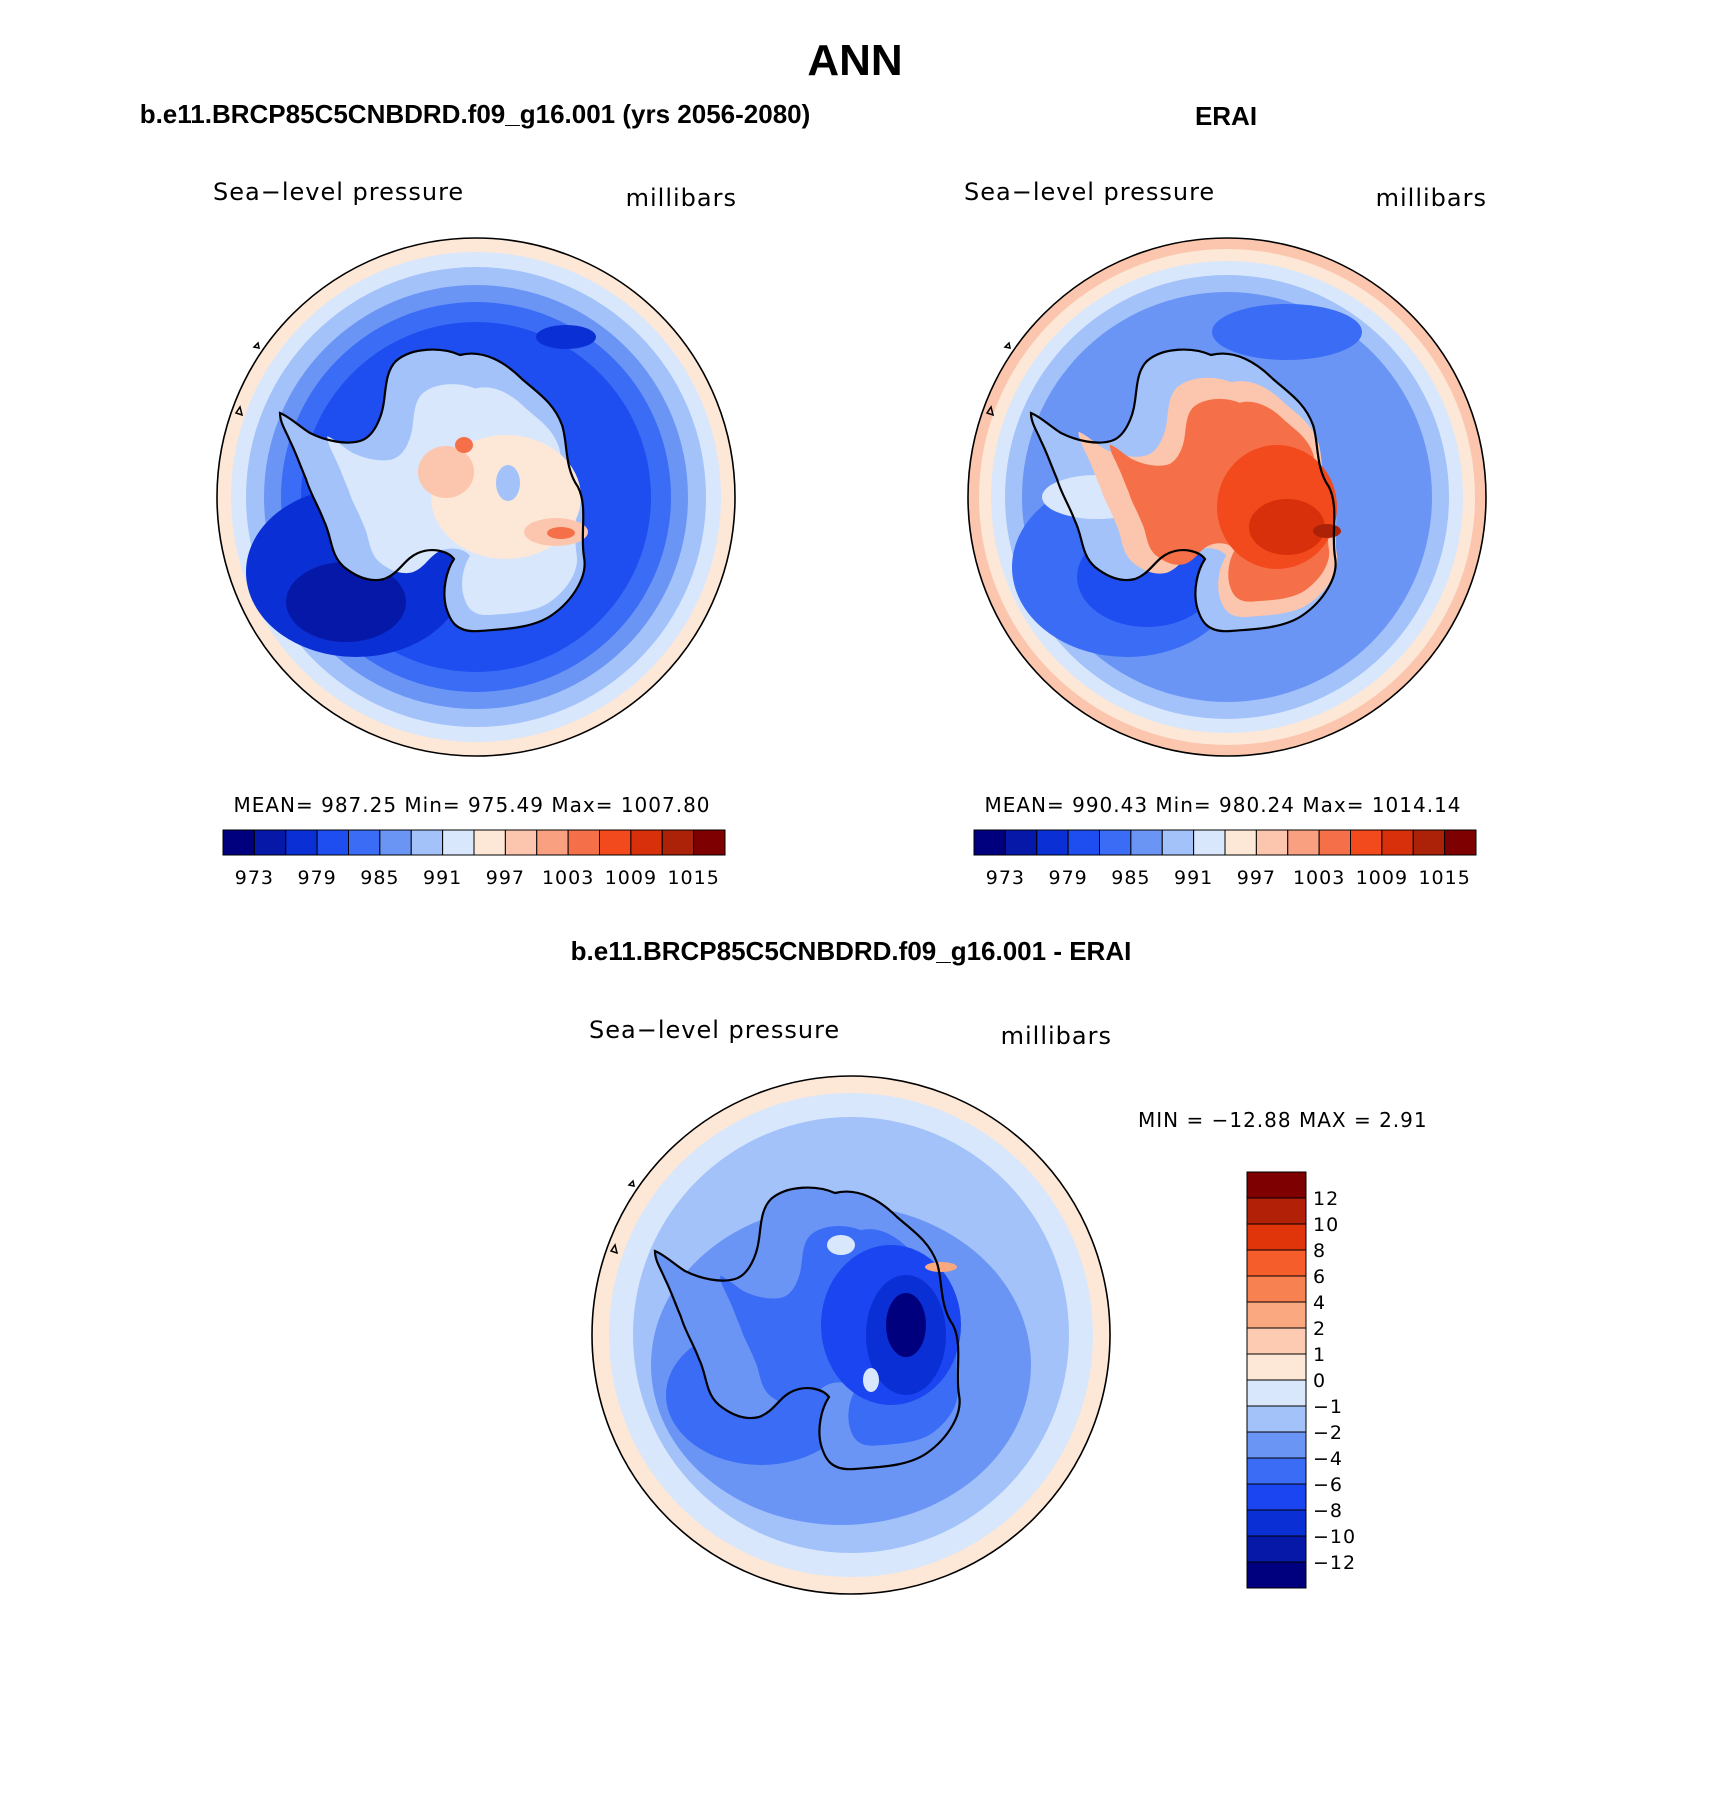  I want to click on model-colorbar-tick-label: 991, so click(442, 878).